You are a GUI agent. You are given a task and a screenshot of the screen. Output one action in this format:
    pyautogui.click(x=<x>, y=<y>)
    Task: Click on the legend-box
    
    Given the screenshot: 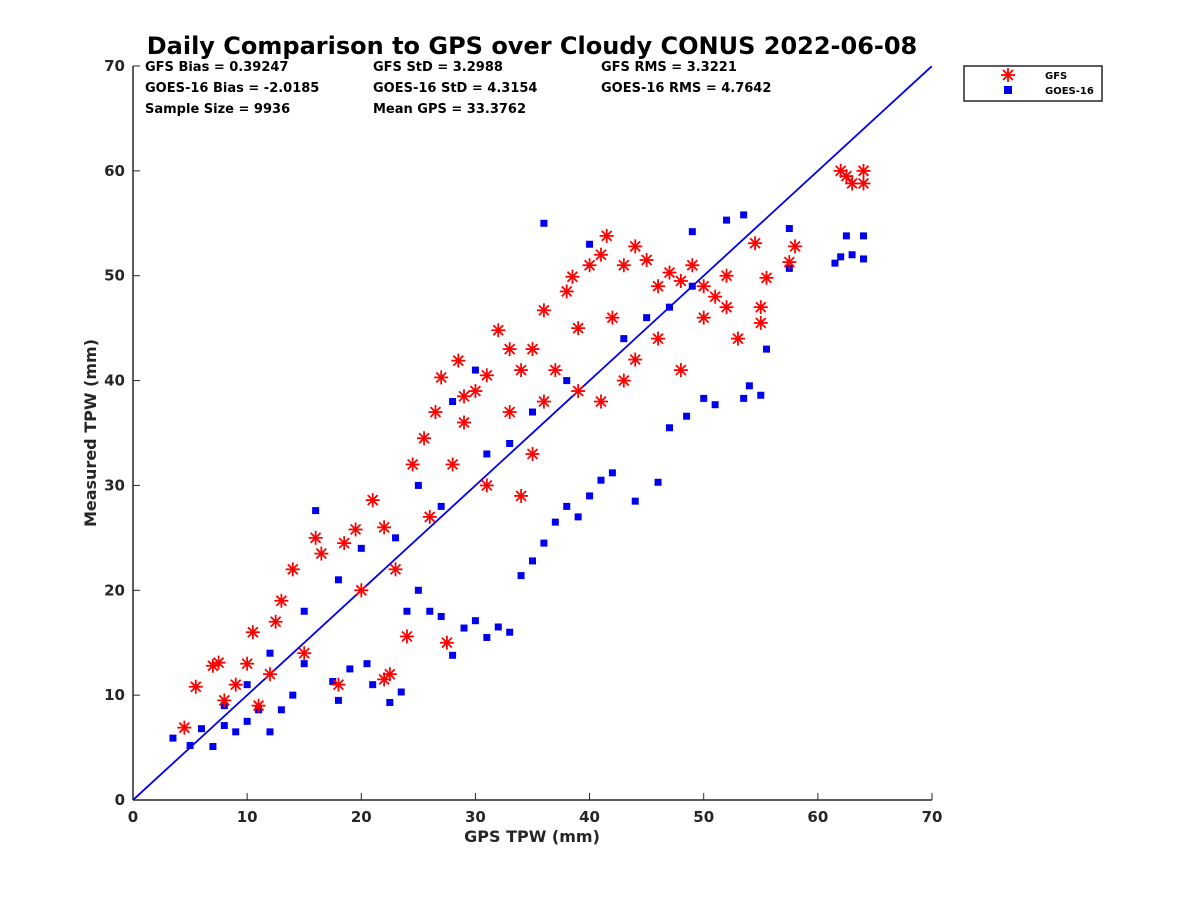 What is the action you would take?
    pyautogui.click(x=1033, y=83)
    